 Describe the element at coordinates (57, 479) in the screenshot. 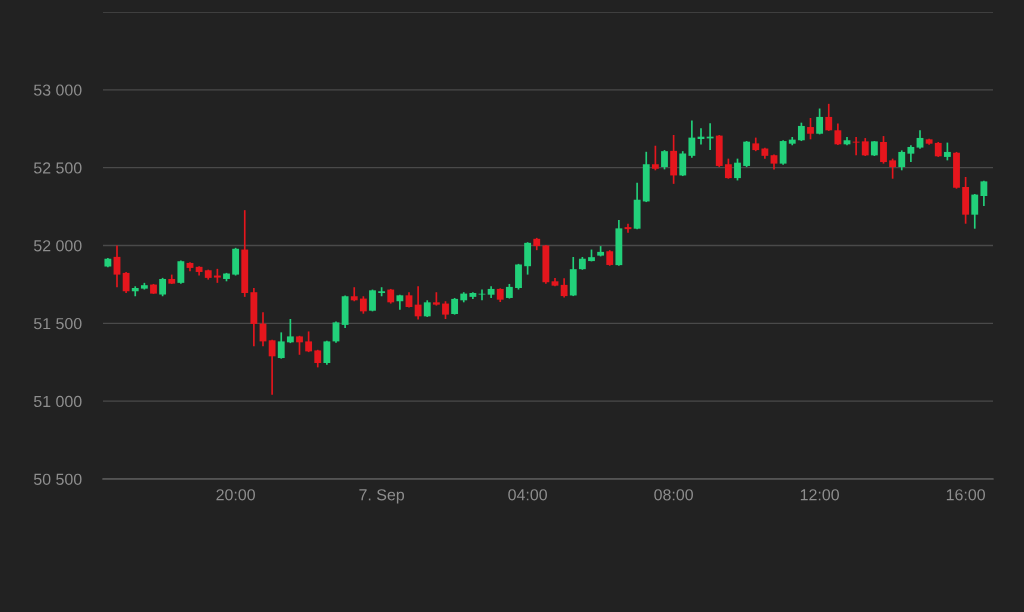

I see `y-tick-label: 50 500` at that location.